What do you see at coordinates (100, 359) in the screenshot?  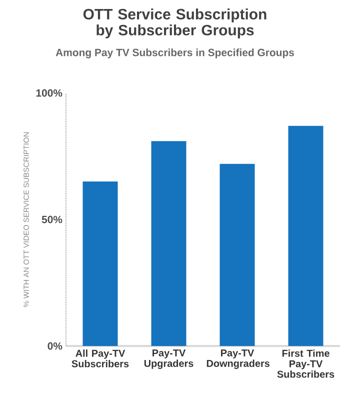 I see `x-tick-label: All Pay-TV Subscribers` at bounding box center [100, 359].